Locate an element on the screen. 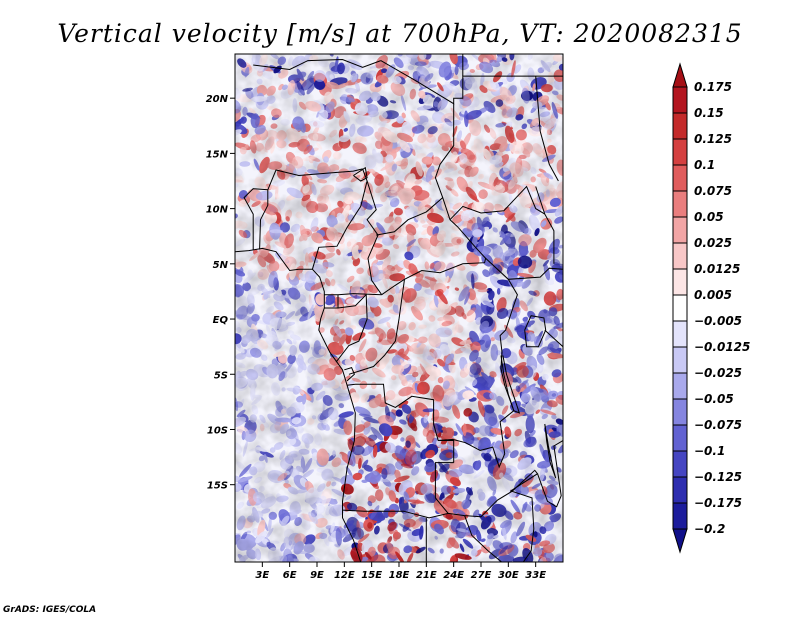 Image resolution: width=800 pixels, height=618 pixels. colorbar-label: −0.075 is located at coordinates (718, 425).